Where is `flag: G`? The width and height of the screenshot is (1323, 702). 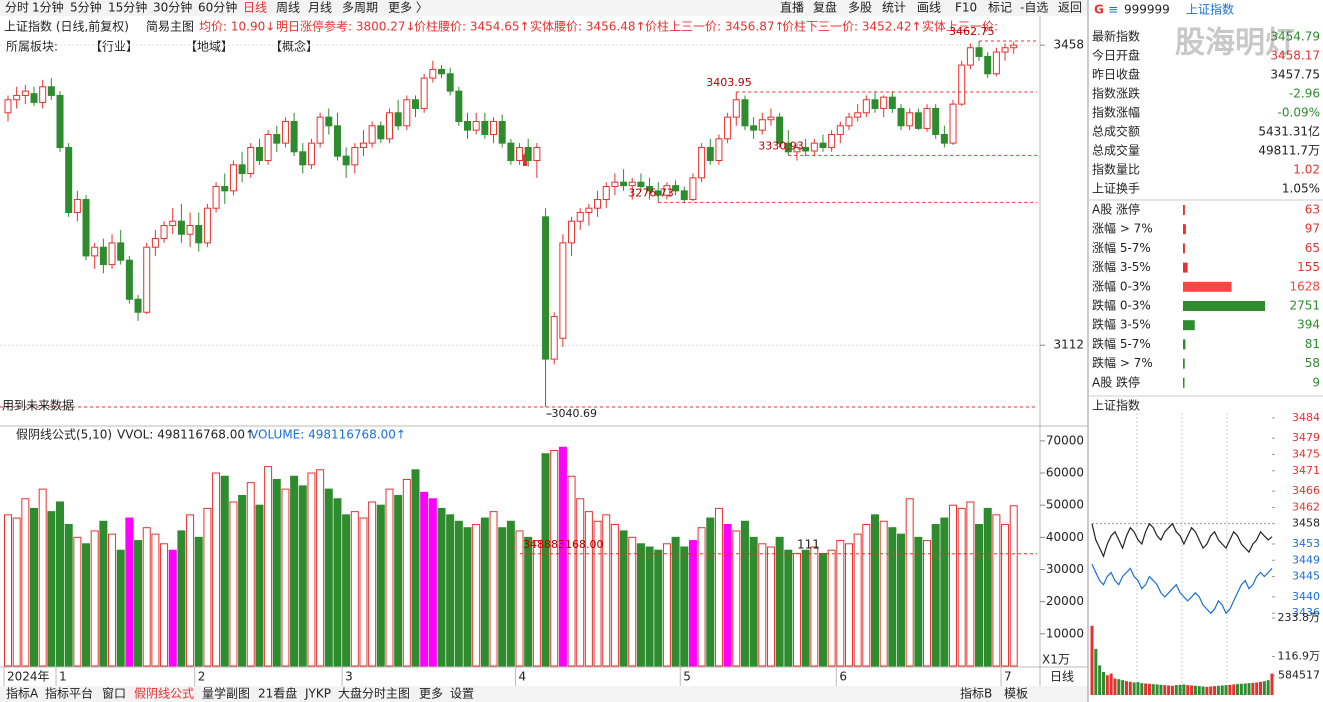 flag: G is located at coordinates (1099, 10).